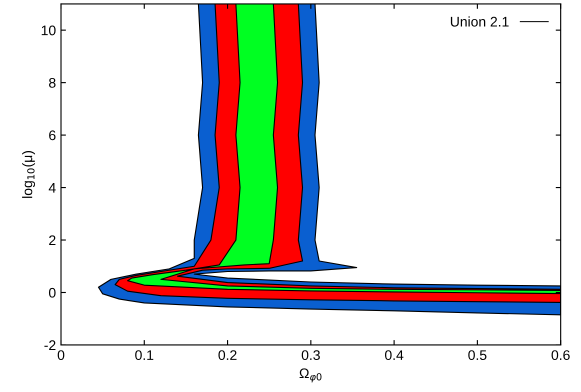  I want to click on x-tick-label: 0.6, so click(561, 355).